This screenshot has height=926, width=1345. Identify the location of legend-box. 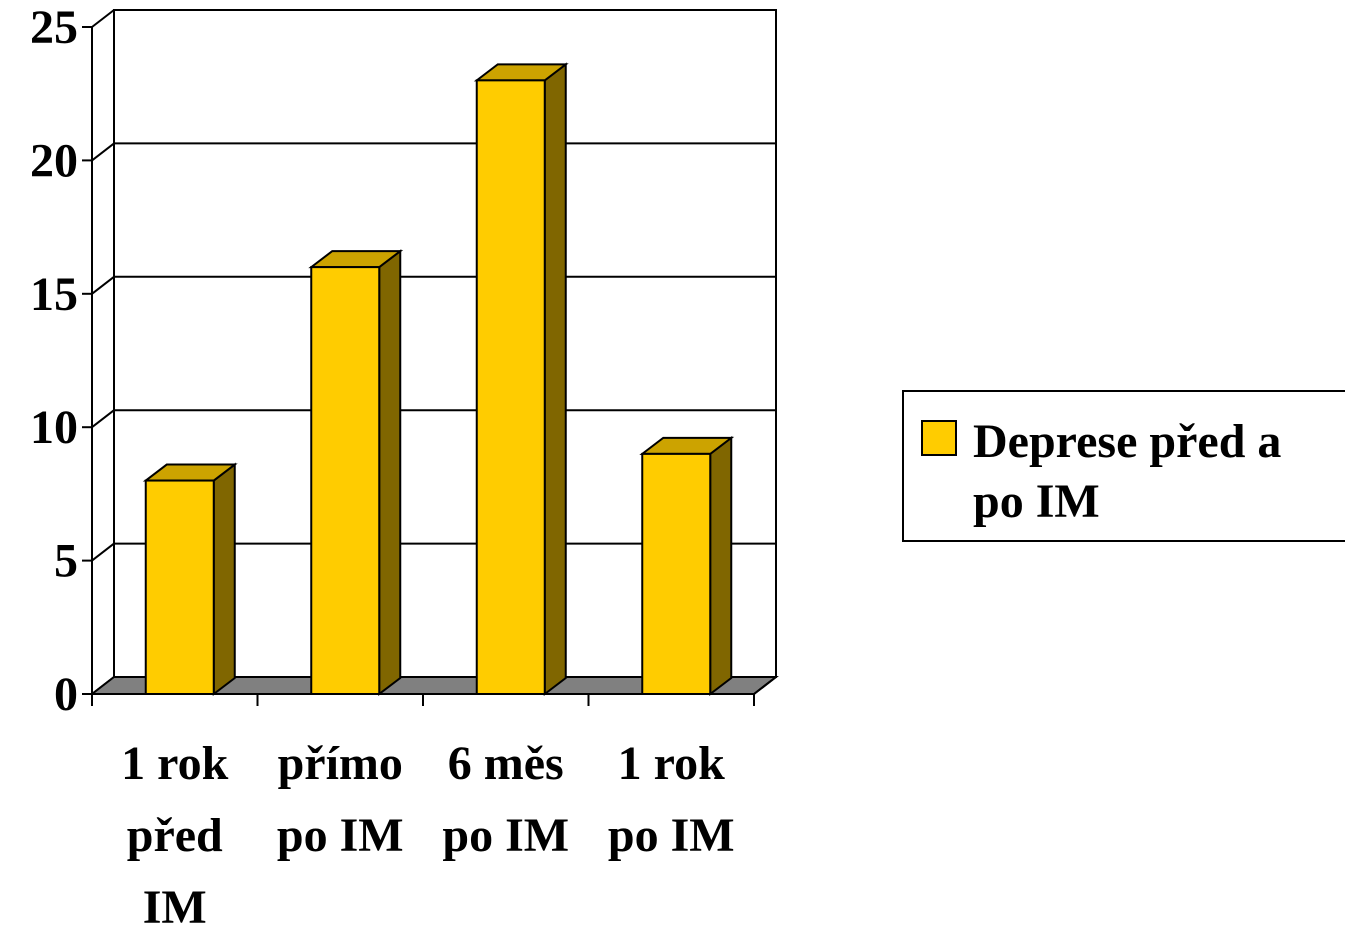
(1123, 466).